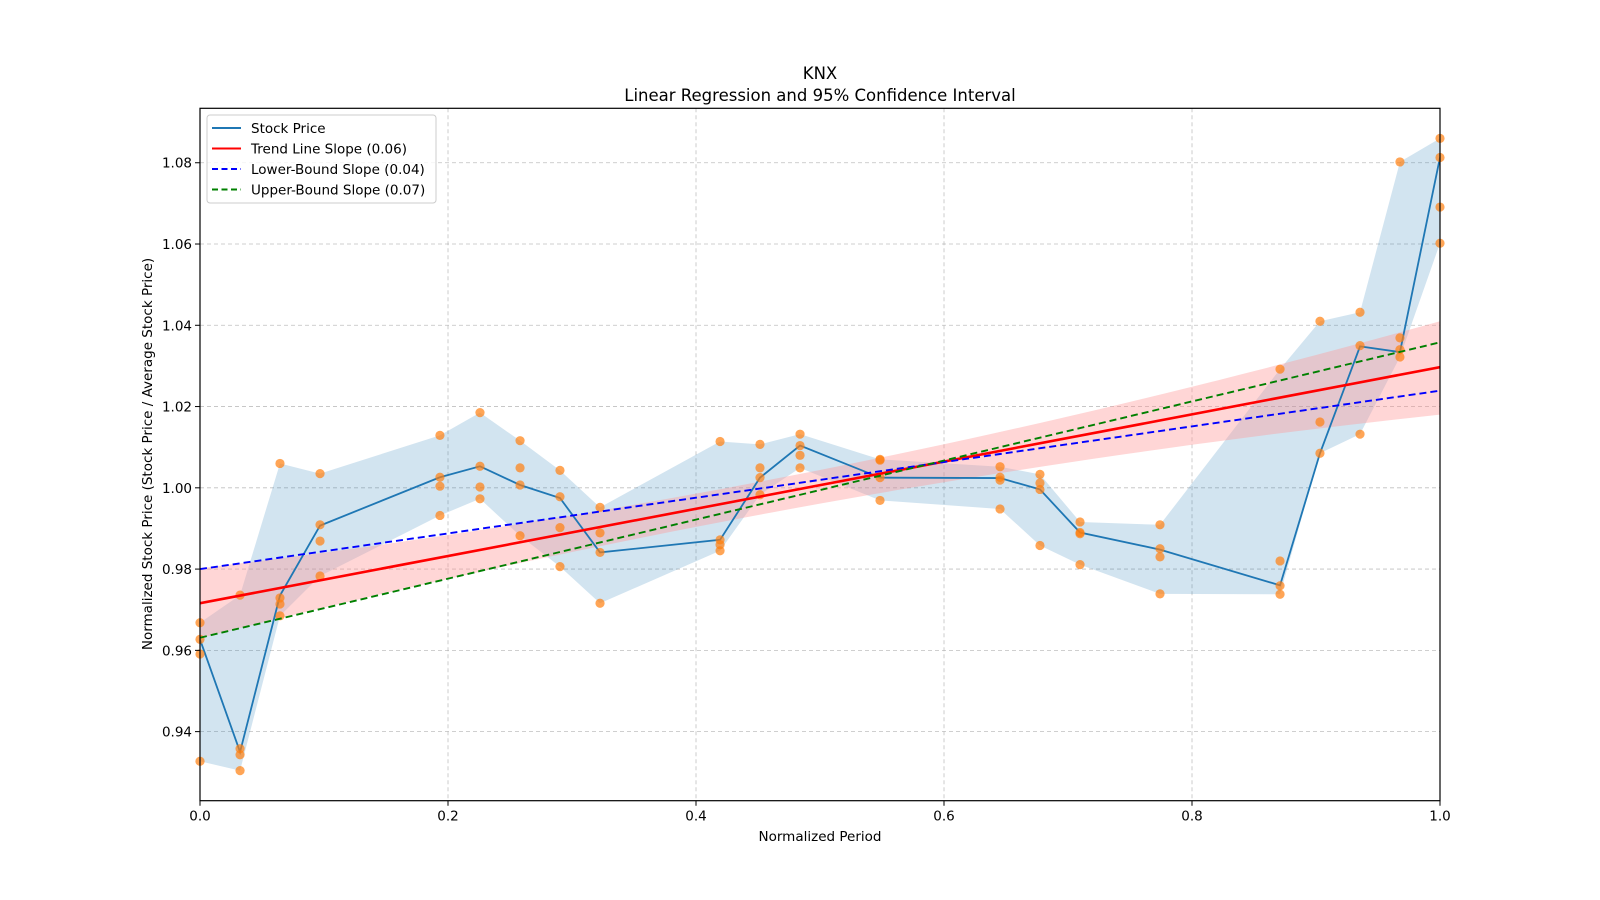 The width and height of the screenshot is (1600, 900). Describe the element at coordinates (177, 245) in the screenshot. I see `y-tick-label: 1.06` at that location.